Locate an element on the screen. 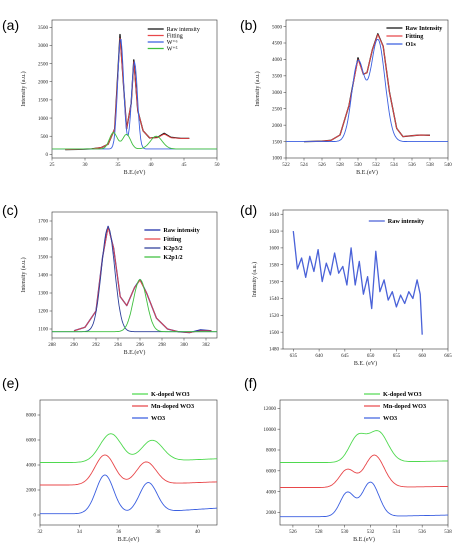 The height and width of the screenshot is (550, 474). x-tick-label: 32 is located at coordinates (41, 532).